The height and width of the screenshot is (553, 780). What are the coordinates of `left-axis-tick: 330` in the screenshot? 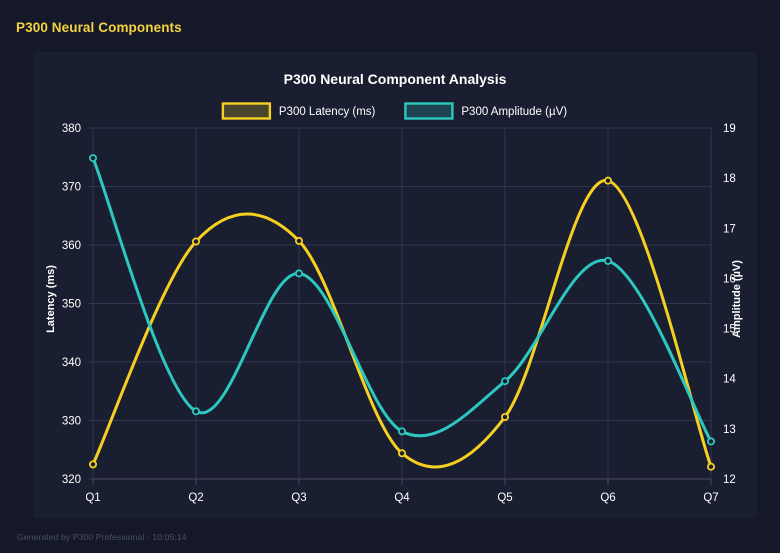 It's located at (71, 422).